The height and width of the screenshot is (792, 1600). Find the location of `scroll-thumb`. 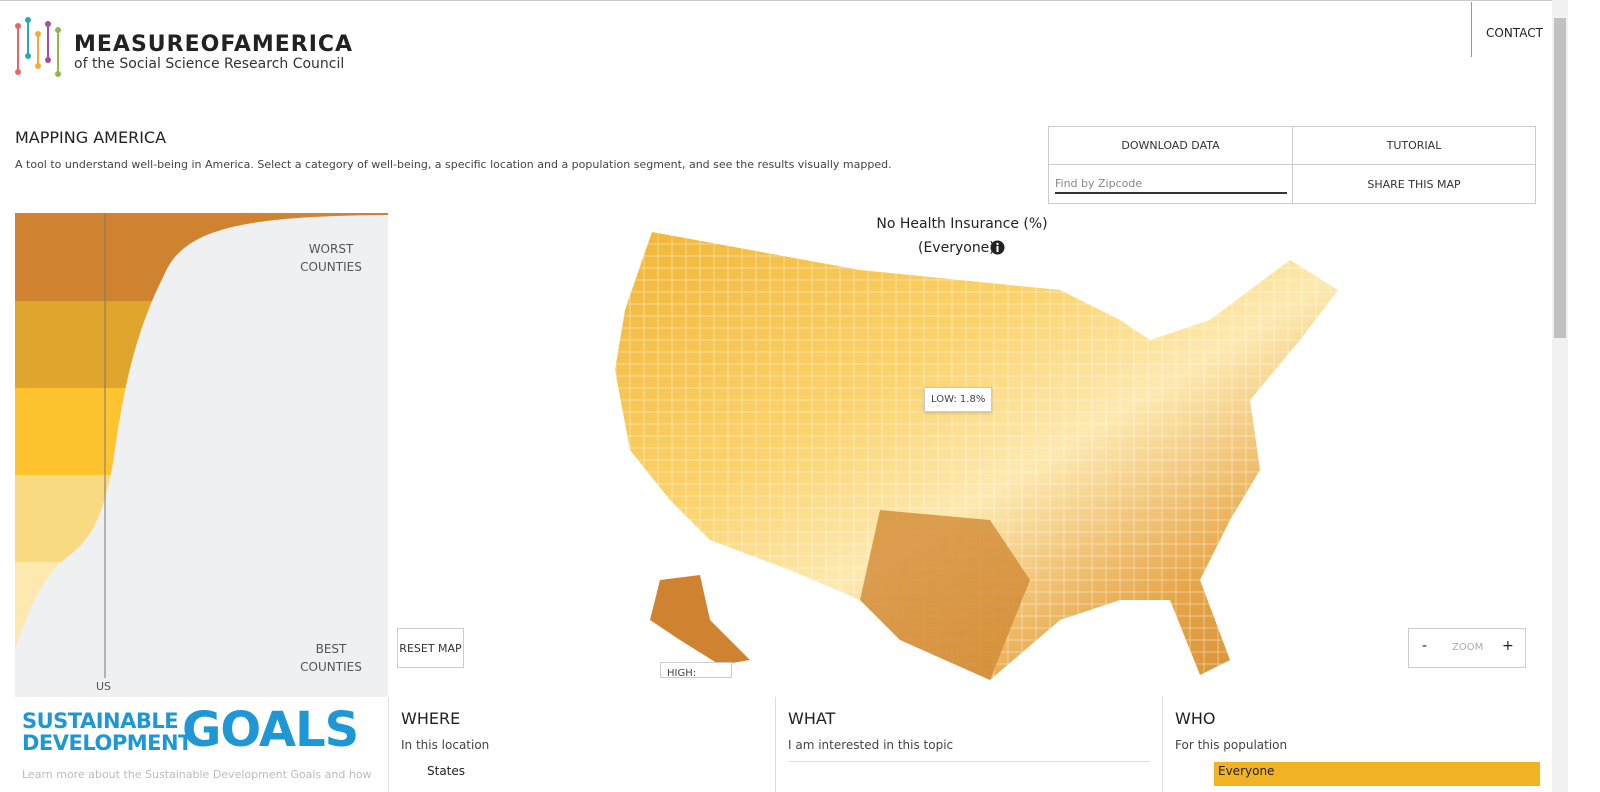

scroll-thumb is located at coordinates (1560, 178).